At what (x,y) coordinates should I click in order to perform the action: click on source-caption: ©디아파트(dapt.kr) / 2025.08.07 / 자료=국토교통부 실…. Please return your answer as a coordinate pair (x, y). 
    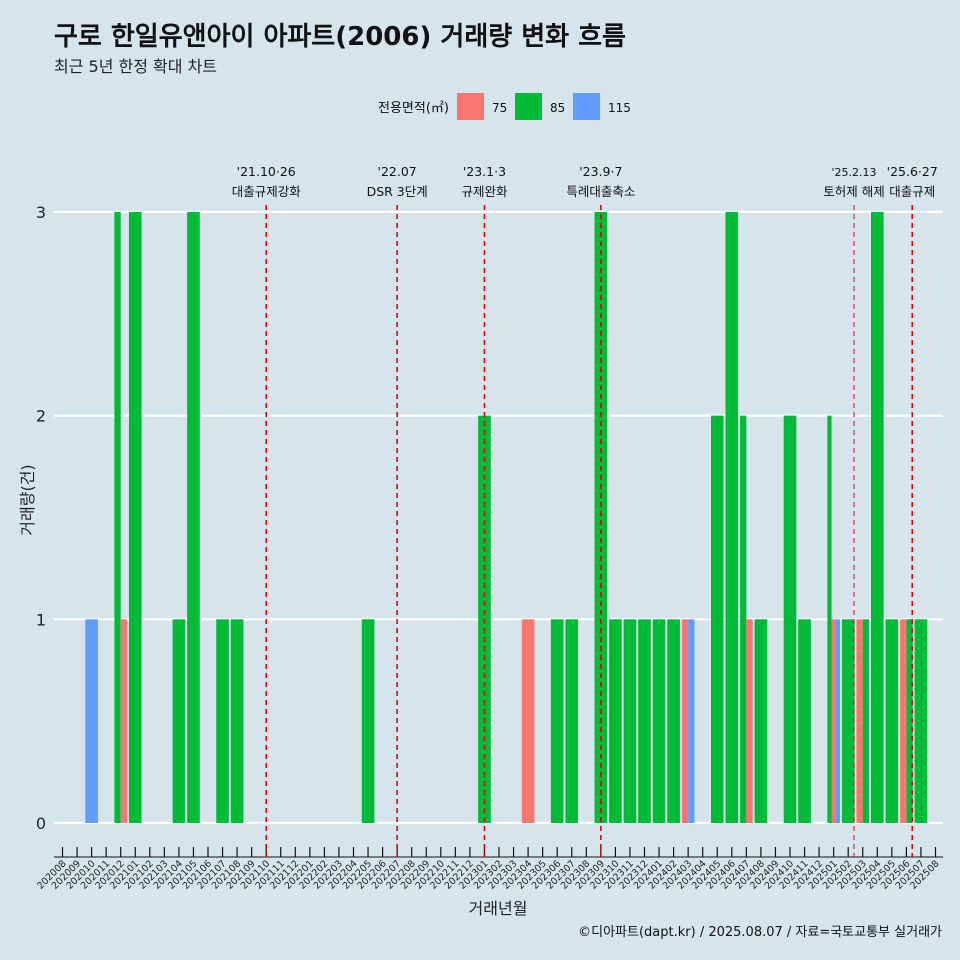
    Looking at the image, I should click on (760, 932).